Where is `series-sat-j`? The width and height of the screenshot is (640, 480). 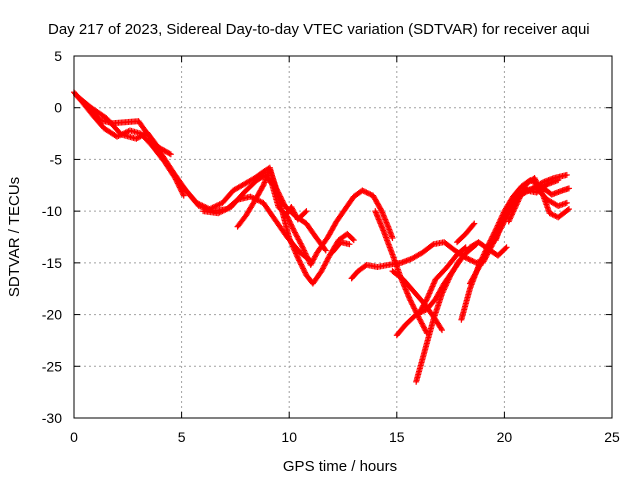
series-sat-j is located at coordinates (401, 272).